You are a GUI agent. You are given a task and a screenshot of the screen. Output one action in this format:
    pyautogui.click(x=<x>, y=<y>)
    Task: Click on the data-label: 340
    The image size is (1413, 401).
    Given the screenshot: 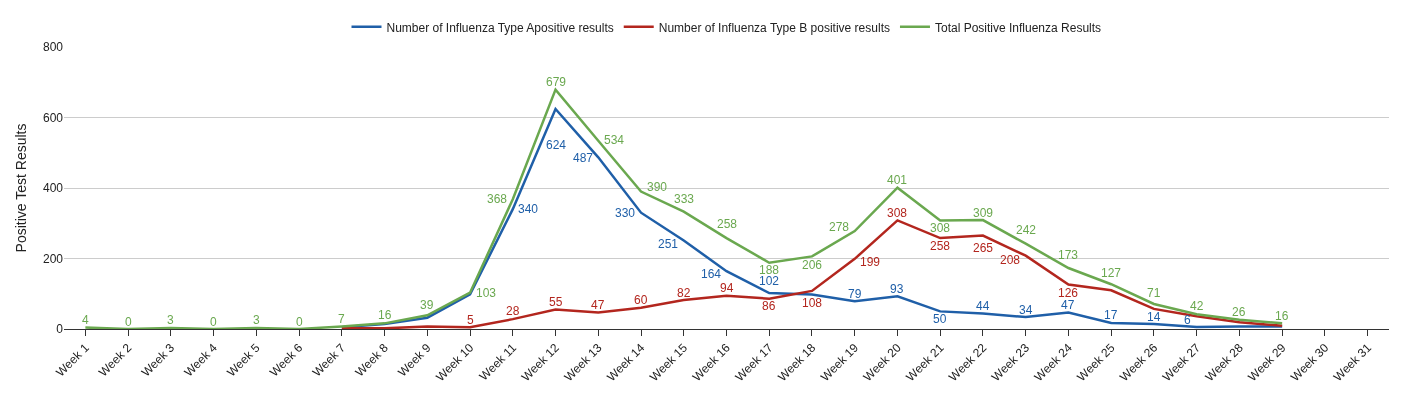 What is the action you would take?
    pyautogui.click(x=528, y=209)
    